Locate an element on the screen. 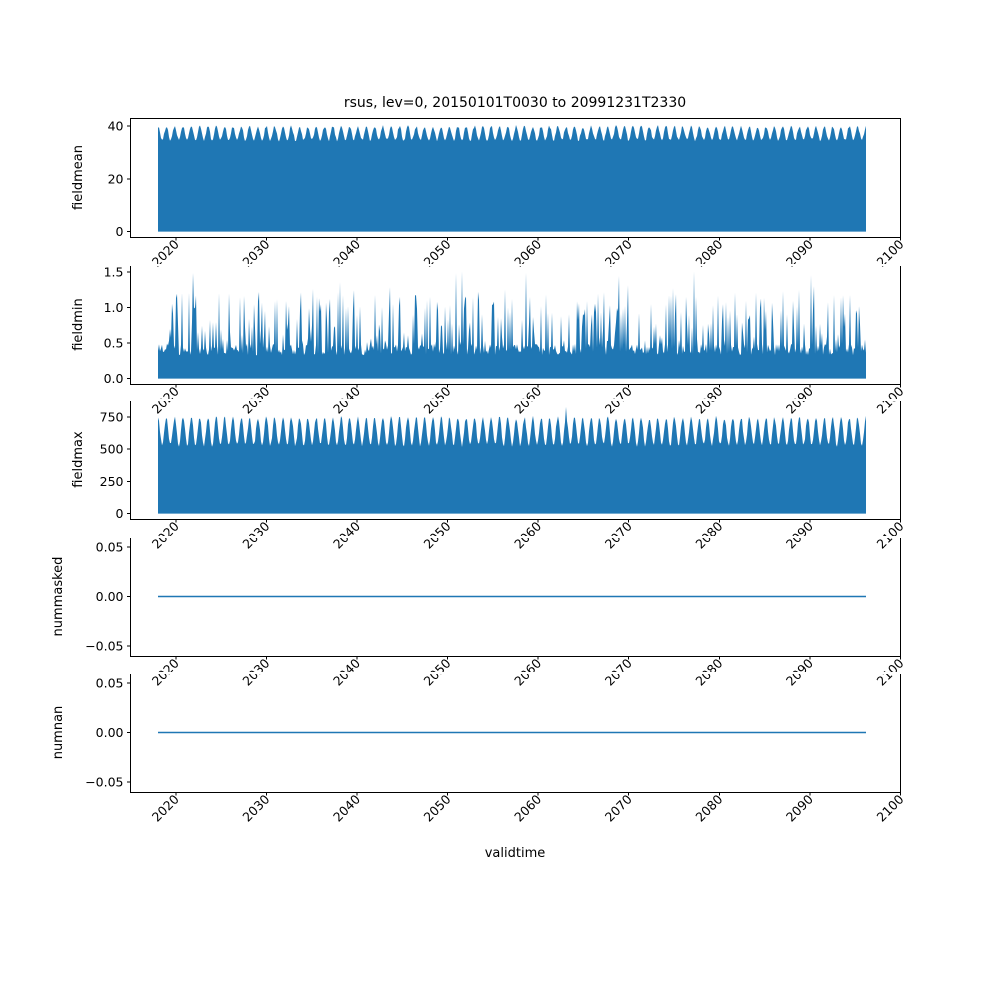  y-axis-label-numnan: numnan is located at coordinates (58, 733).